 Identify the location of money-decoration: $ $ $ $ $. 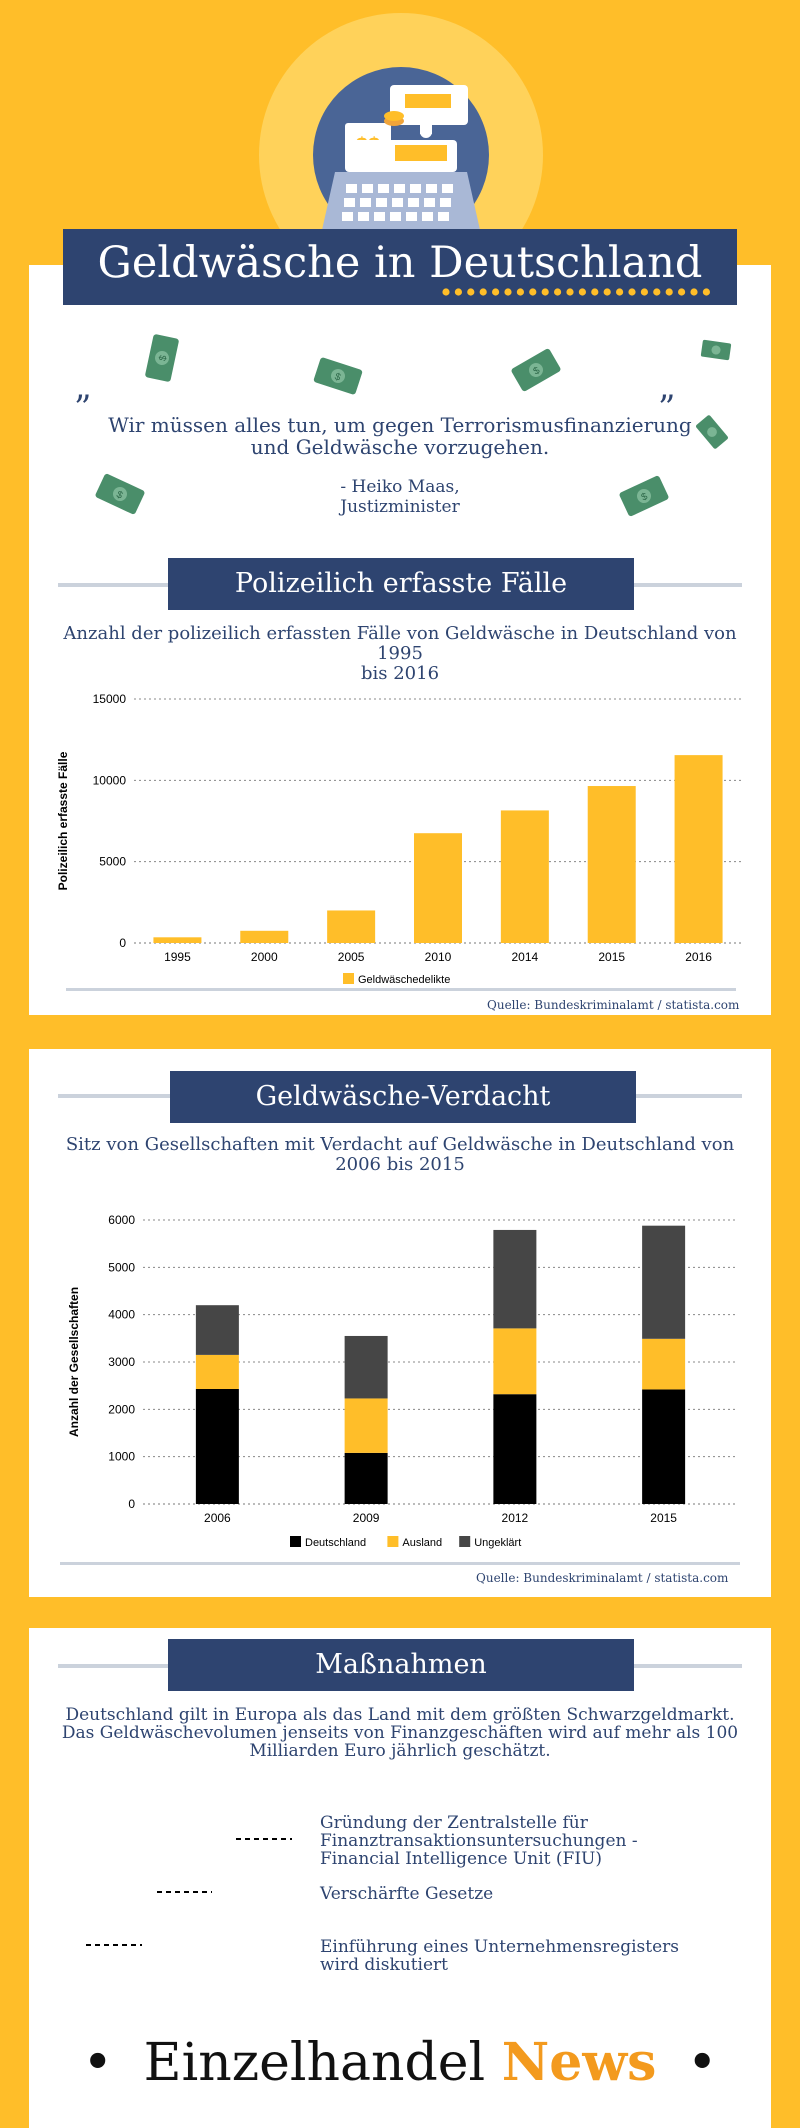
(413, 425).